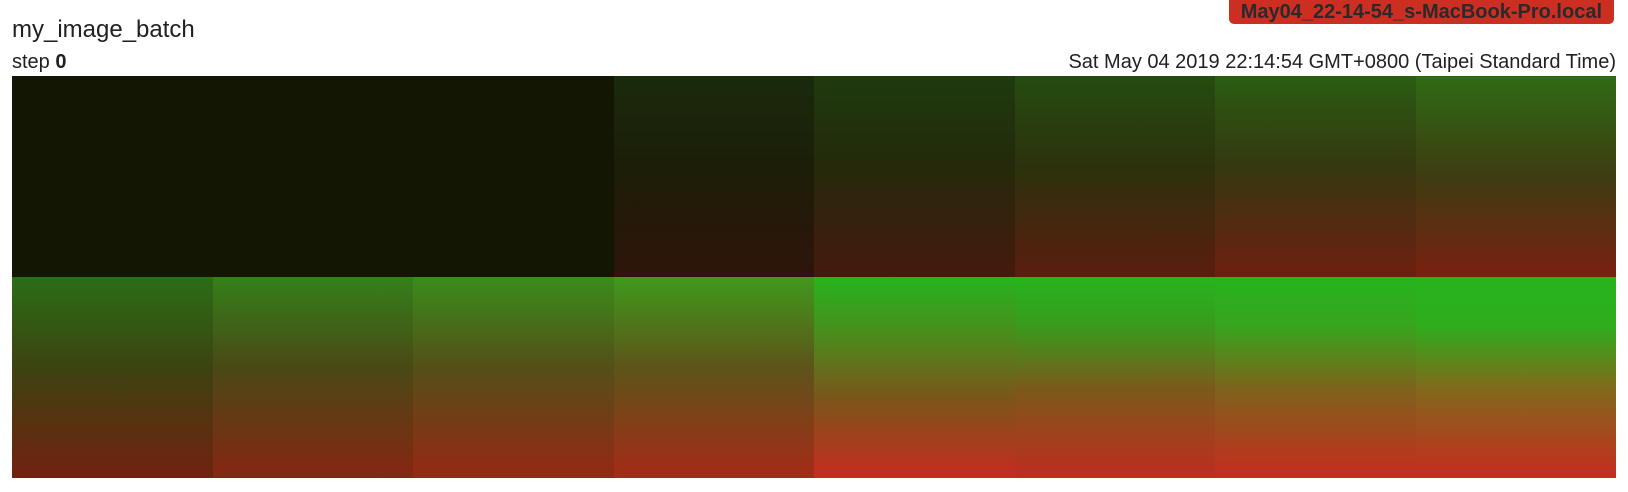  Describe the element at coordinates (1421, 12) in the screenshot. I see `run-name-badge: May04_22-14-54_s-MacBook-Pro.local` at that location.